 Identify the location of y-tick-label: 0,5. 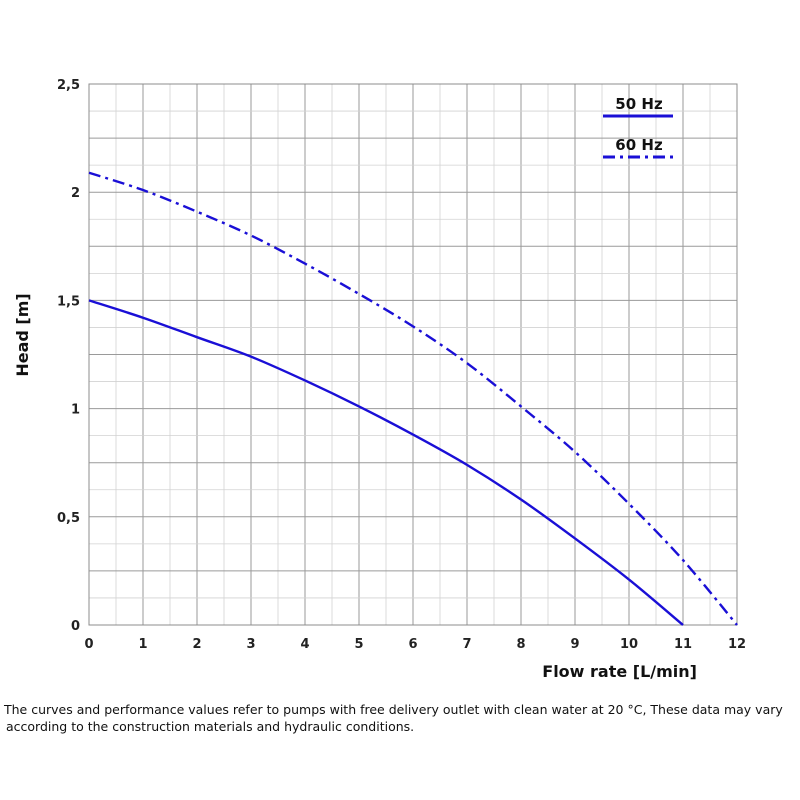
(68, 518).